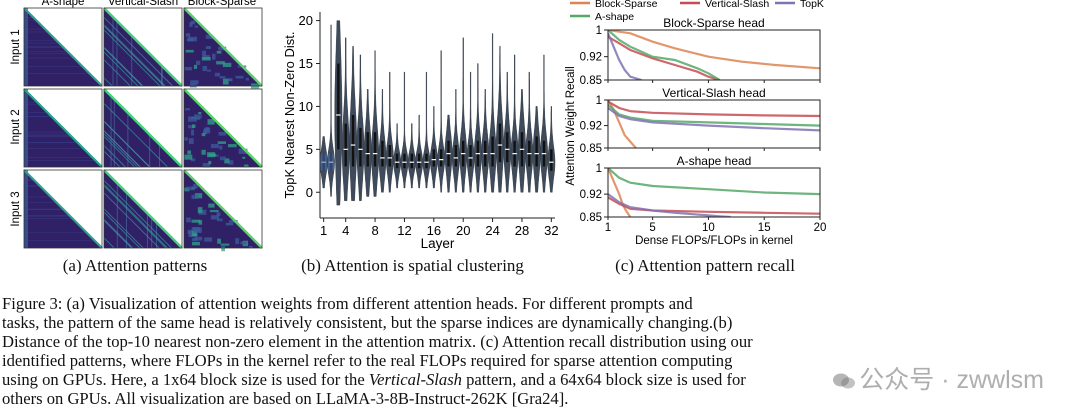 The height and width of the screenshot is (418, 1080). What do you see at coordinates (492, 230) in the screenshot?
I see `x-tick-label: 24` at bounding box center [492, 230].